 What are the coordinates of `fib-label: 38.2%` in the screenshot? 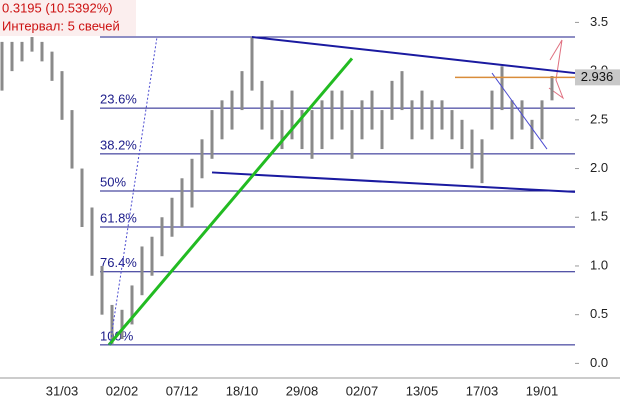 It's located at (118, 144).